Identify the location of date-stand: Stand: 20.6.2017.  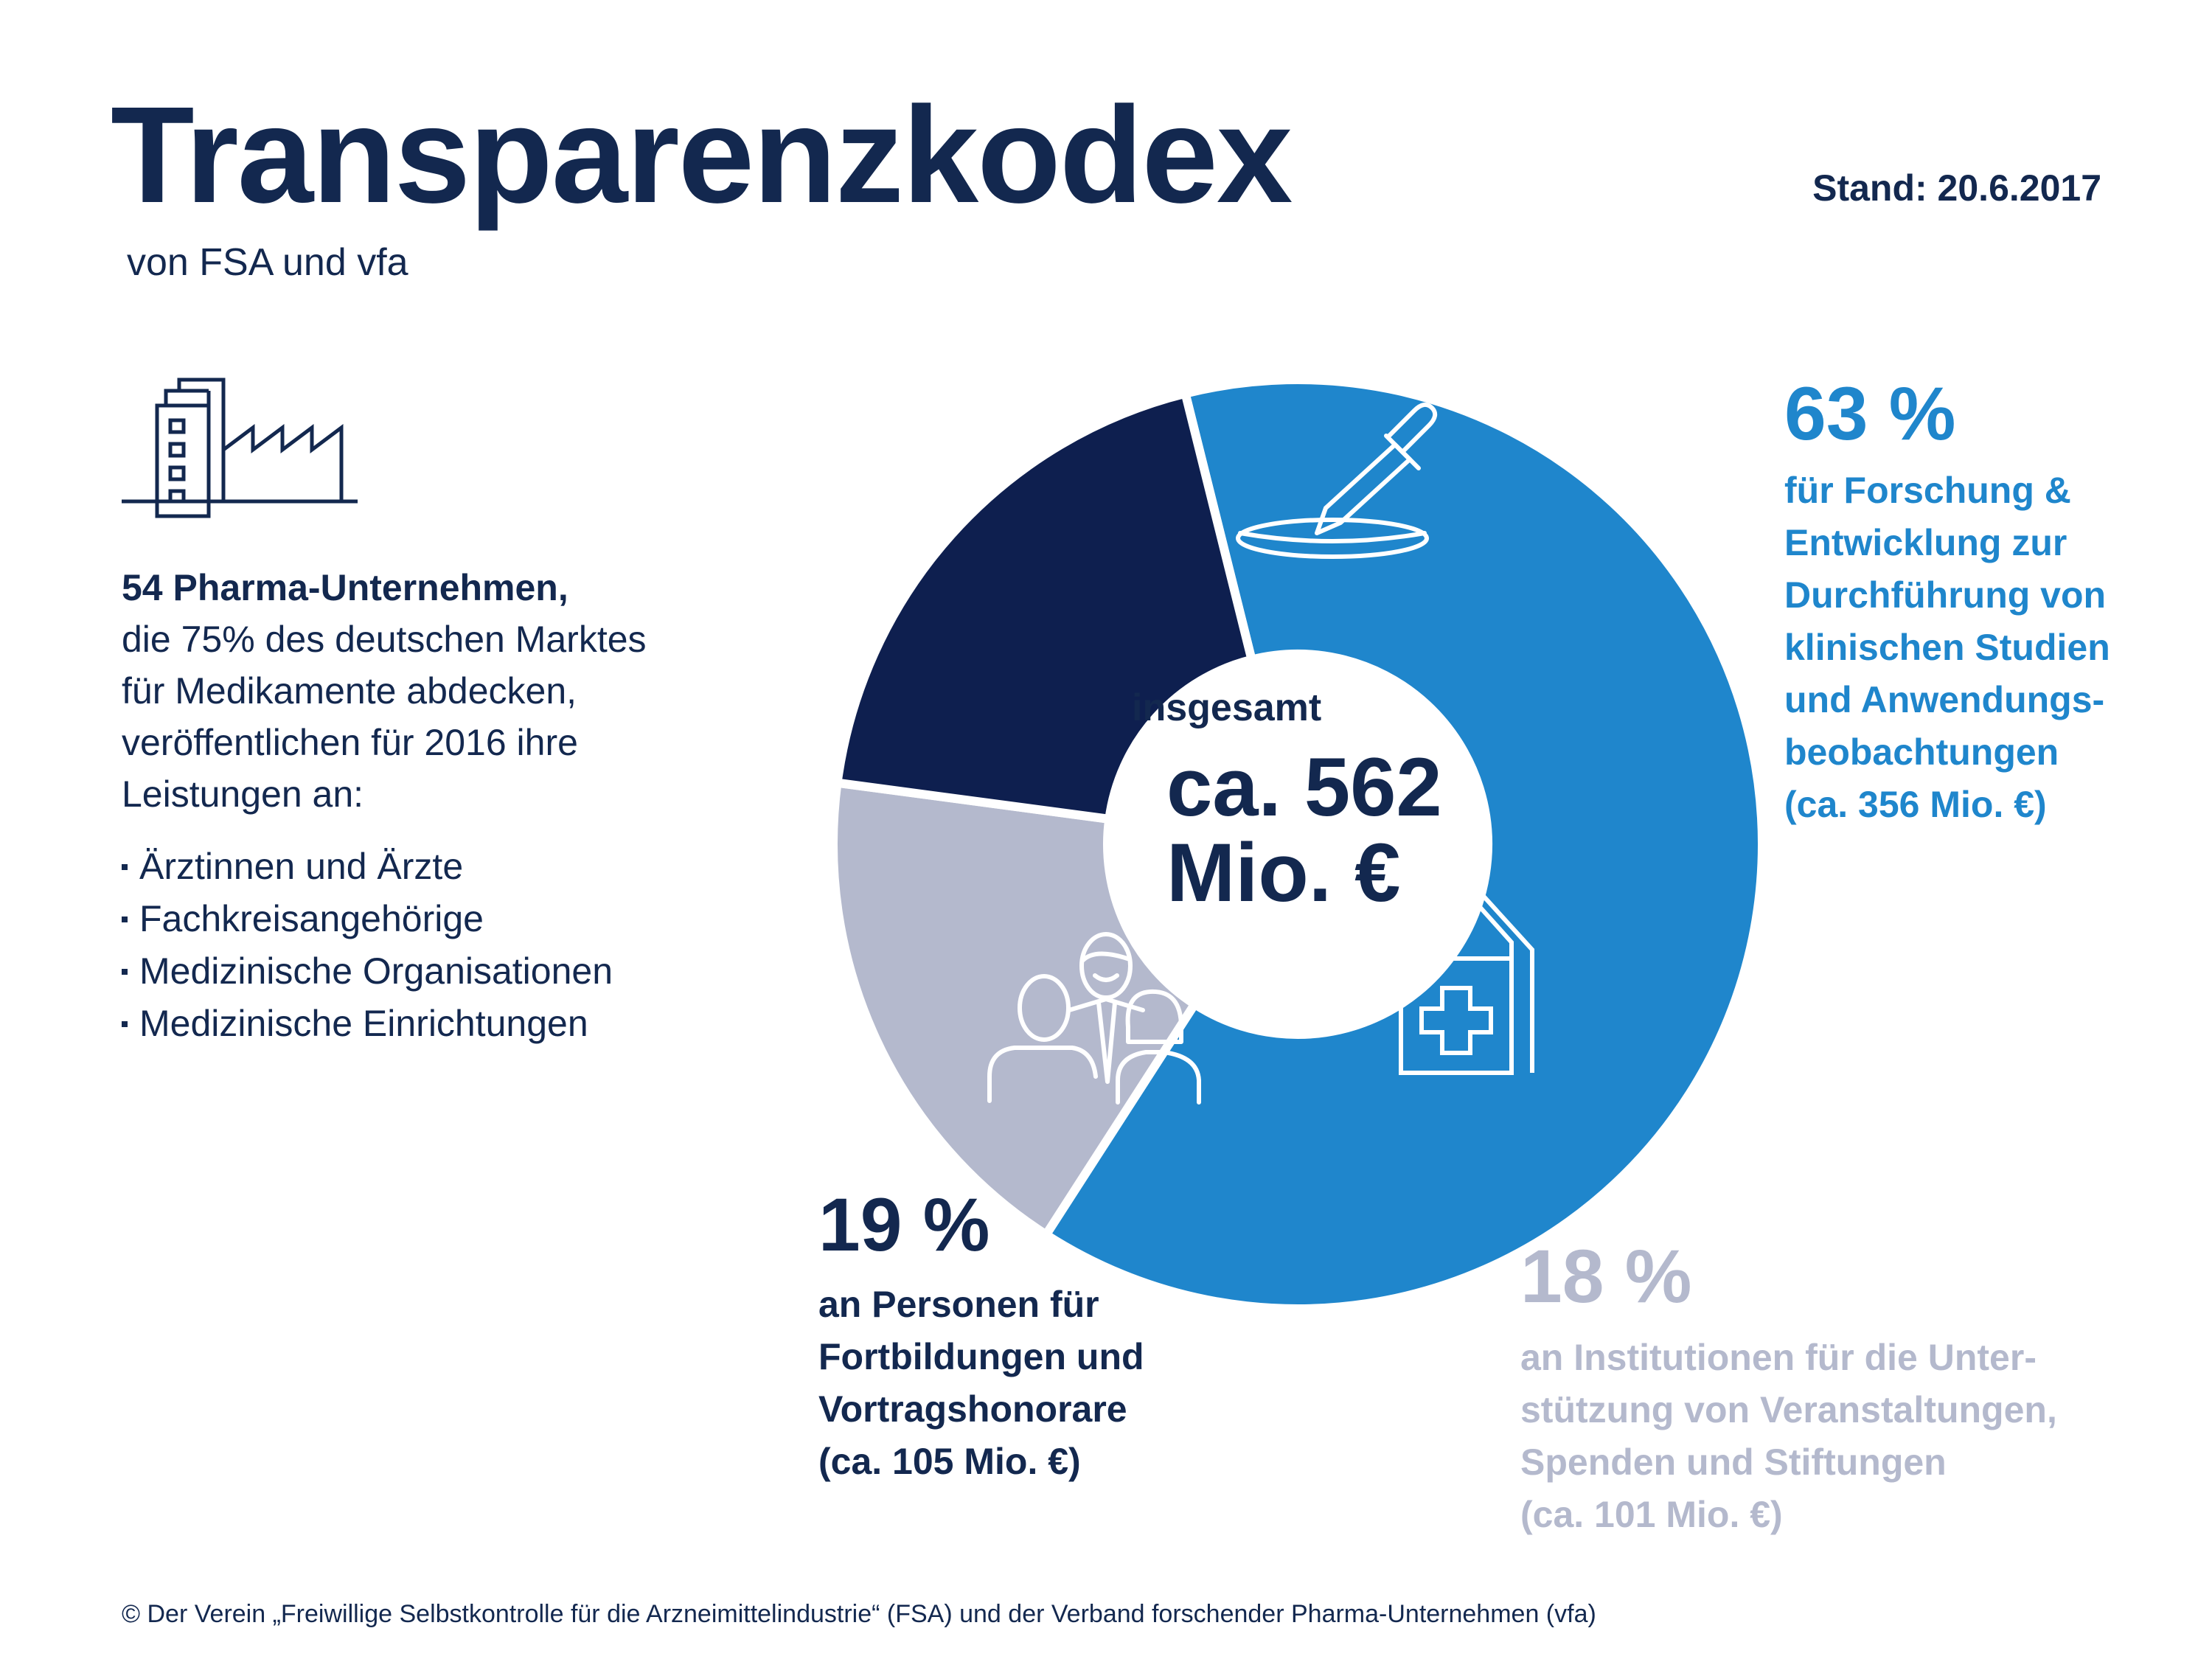
(1956, 188).